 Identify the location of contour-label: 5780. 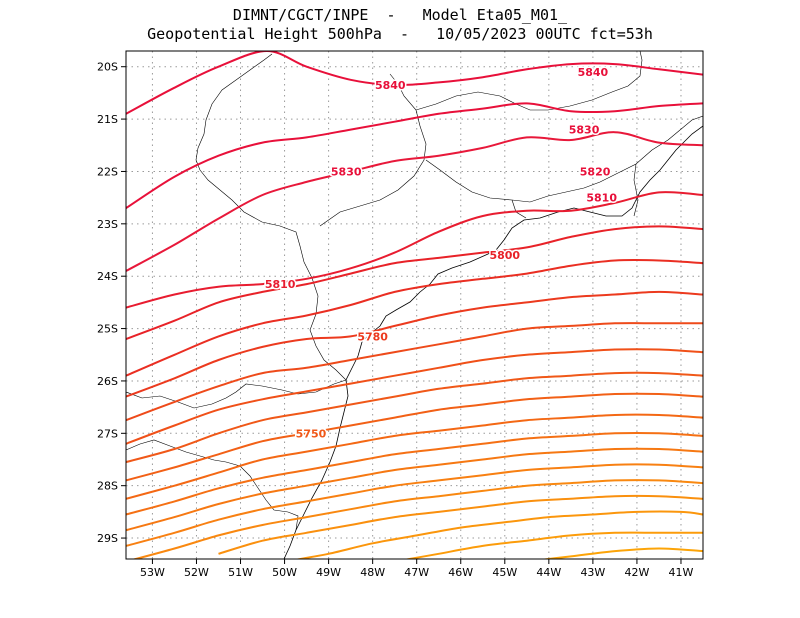
(372, 336).